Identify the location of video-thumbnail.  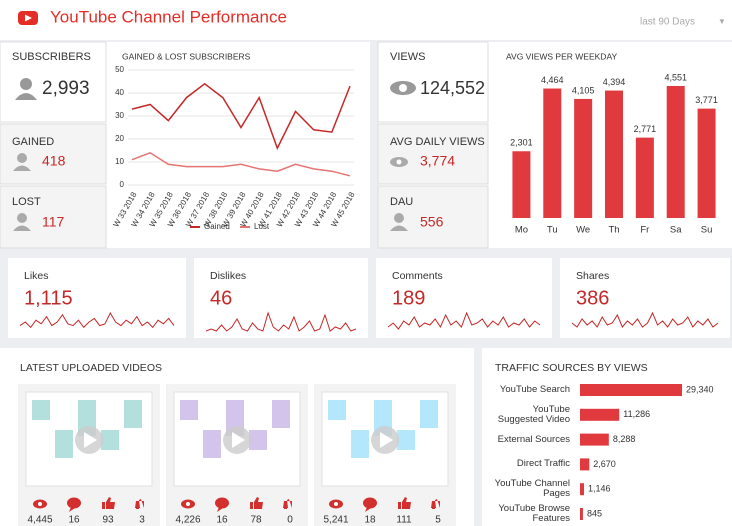
(89, 439).